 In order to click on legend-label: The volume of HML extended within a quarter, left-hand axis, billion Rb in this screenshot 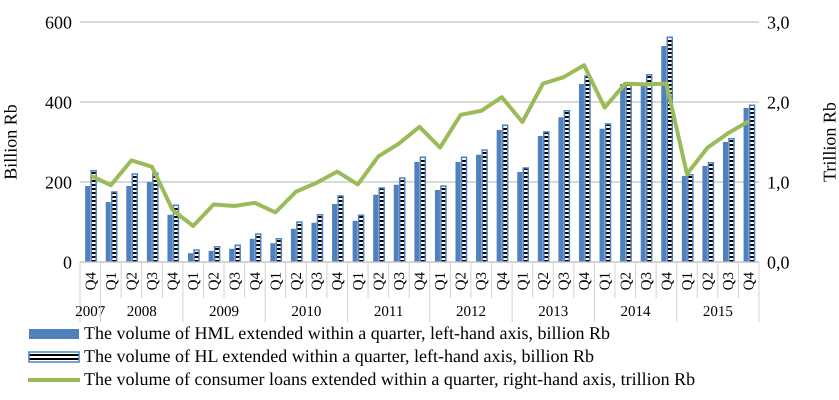, I will do `click(347, 333)`.